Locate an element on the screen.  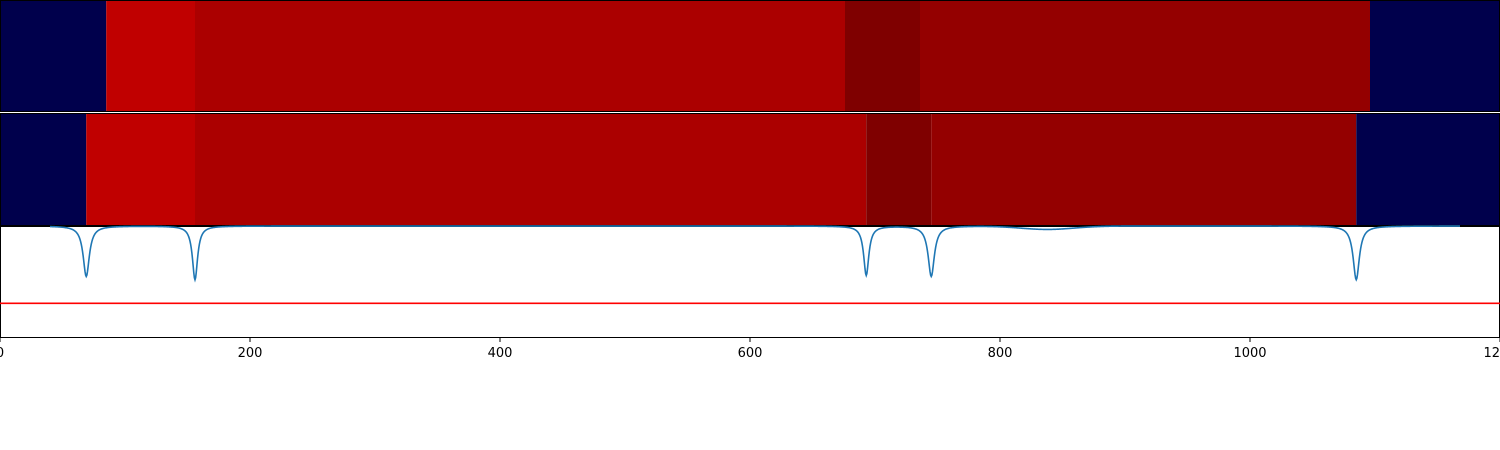
x-tick-label-0: 0 is located at coordinates (2, 353).